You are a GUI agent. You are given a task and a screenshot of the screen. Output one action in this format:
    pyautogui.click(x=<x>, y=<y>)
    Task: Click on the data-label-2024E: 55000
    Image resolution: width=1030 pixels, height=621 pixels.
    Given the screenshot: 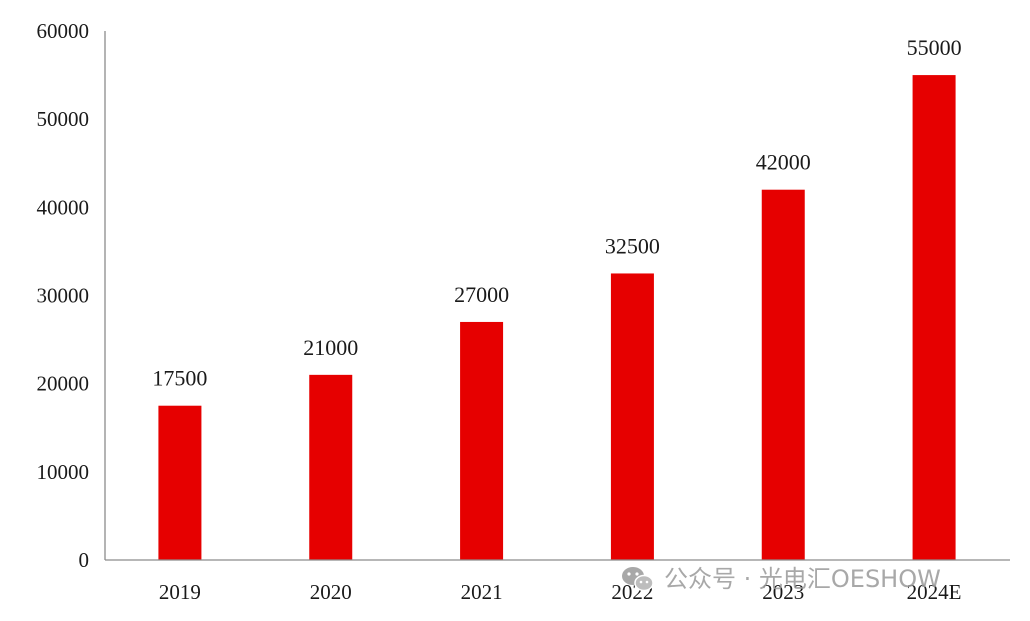 What is the action you would take?
    pyautogui.click(x=934, y=47)
    